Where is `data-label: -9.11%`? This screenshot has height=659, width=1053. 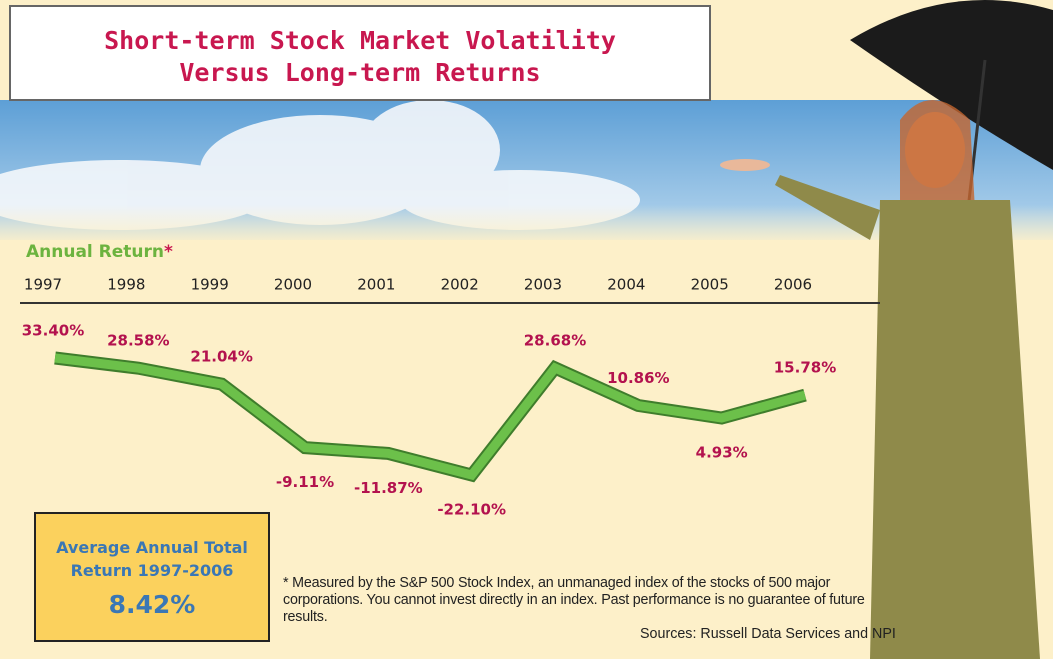 data-label: -9.11% is located at coordinates (305, 482).